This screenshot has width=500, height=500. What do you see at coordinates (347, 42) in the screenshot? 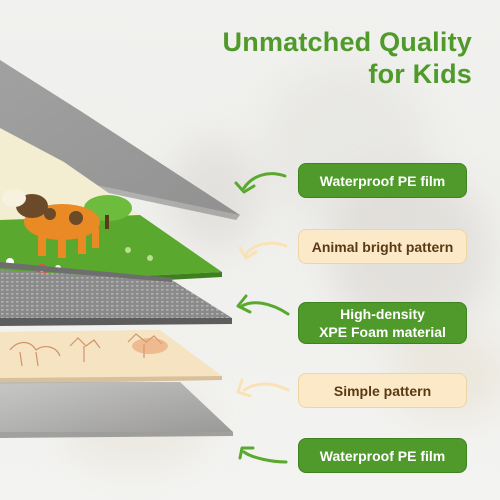
I see `headline-line-1: Unmatched Quality` at bounding box center [347, 42].